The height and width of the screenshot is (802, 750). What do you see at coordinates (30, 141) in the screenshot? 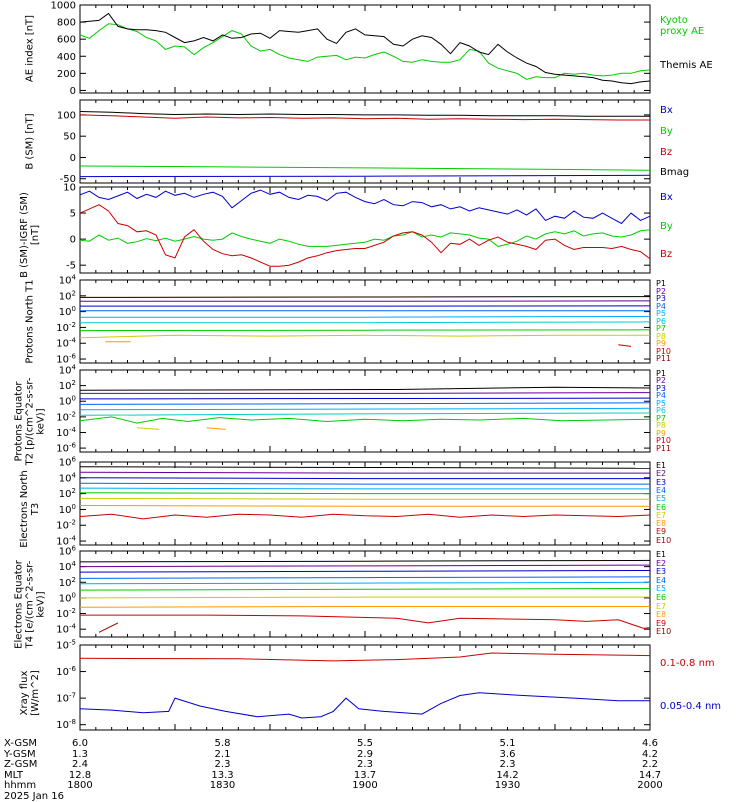
I see `y-axis-label: B (SM) [nT]` at bounding box center [30, 141].